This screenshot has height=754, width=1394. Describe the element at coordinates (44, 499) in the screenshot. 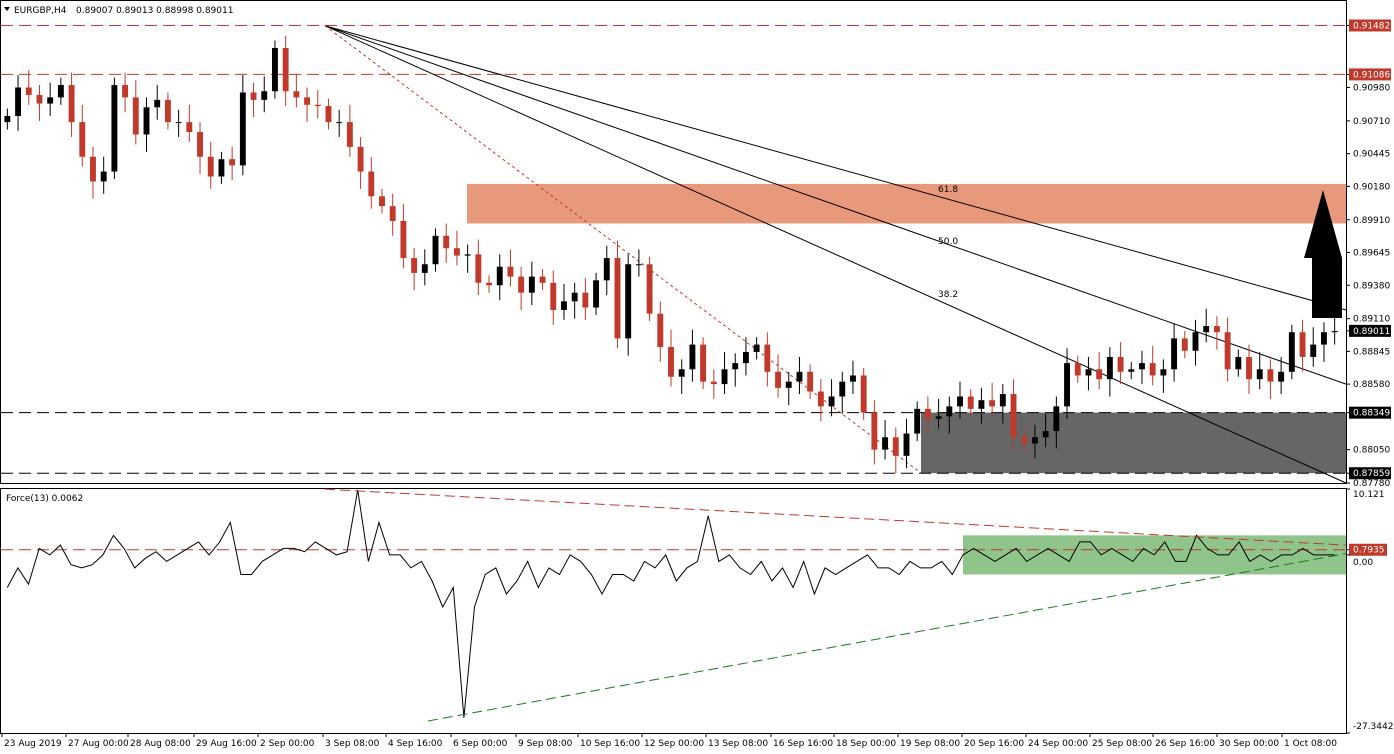

I see `force-indicator-label: Force(13) 0.0062` at that location.